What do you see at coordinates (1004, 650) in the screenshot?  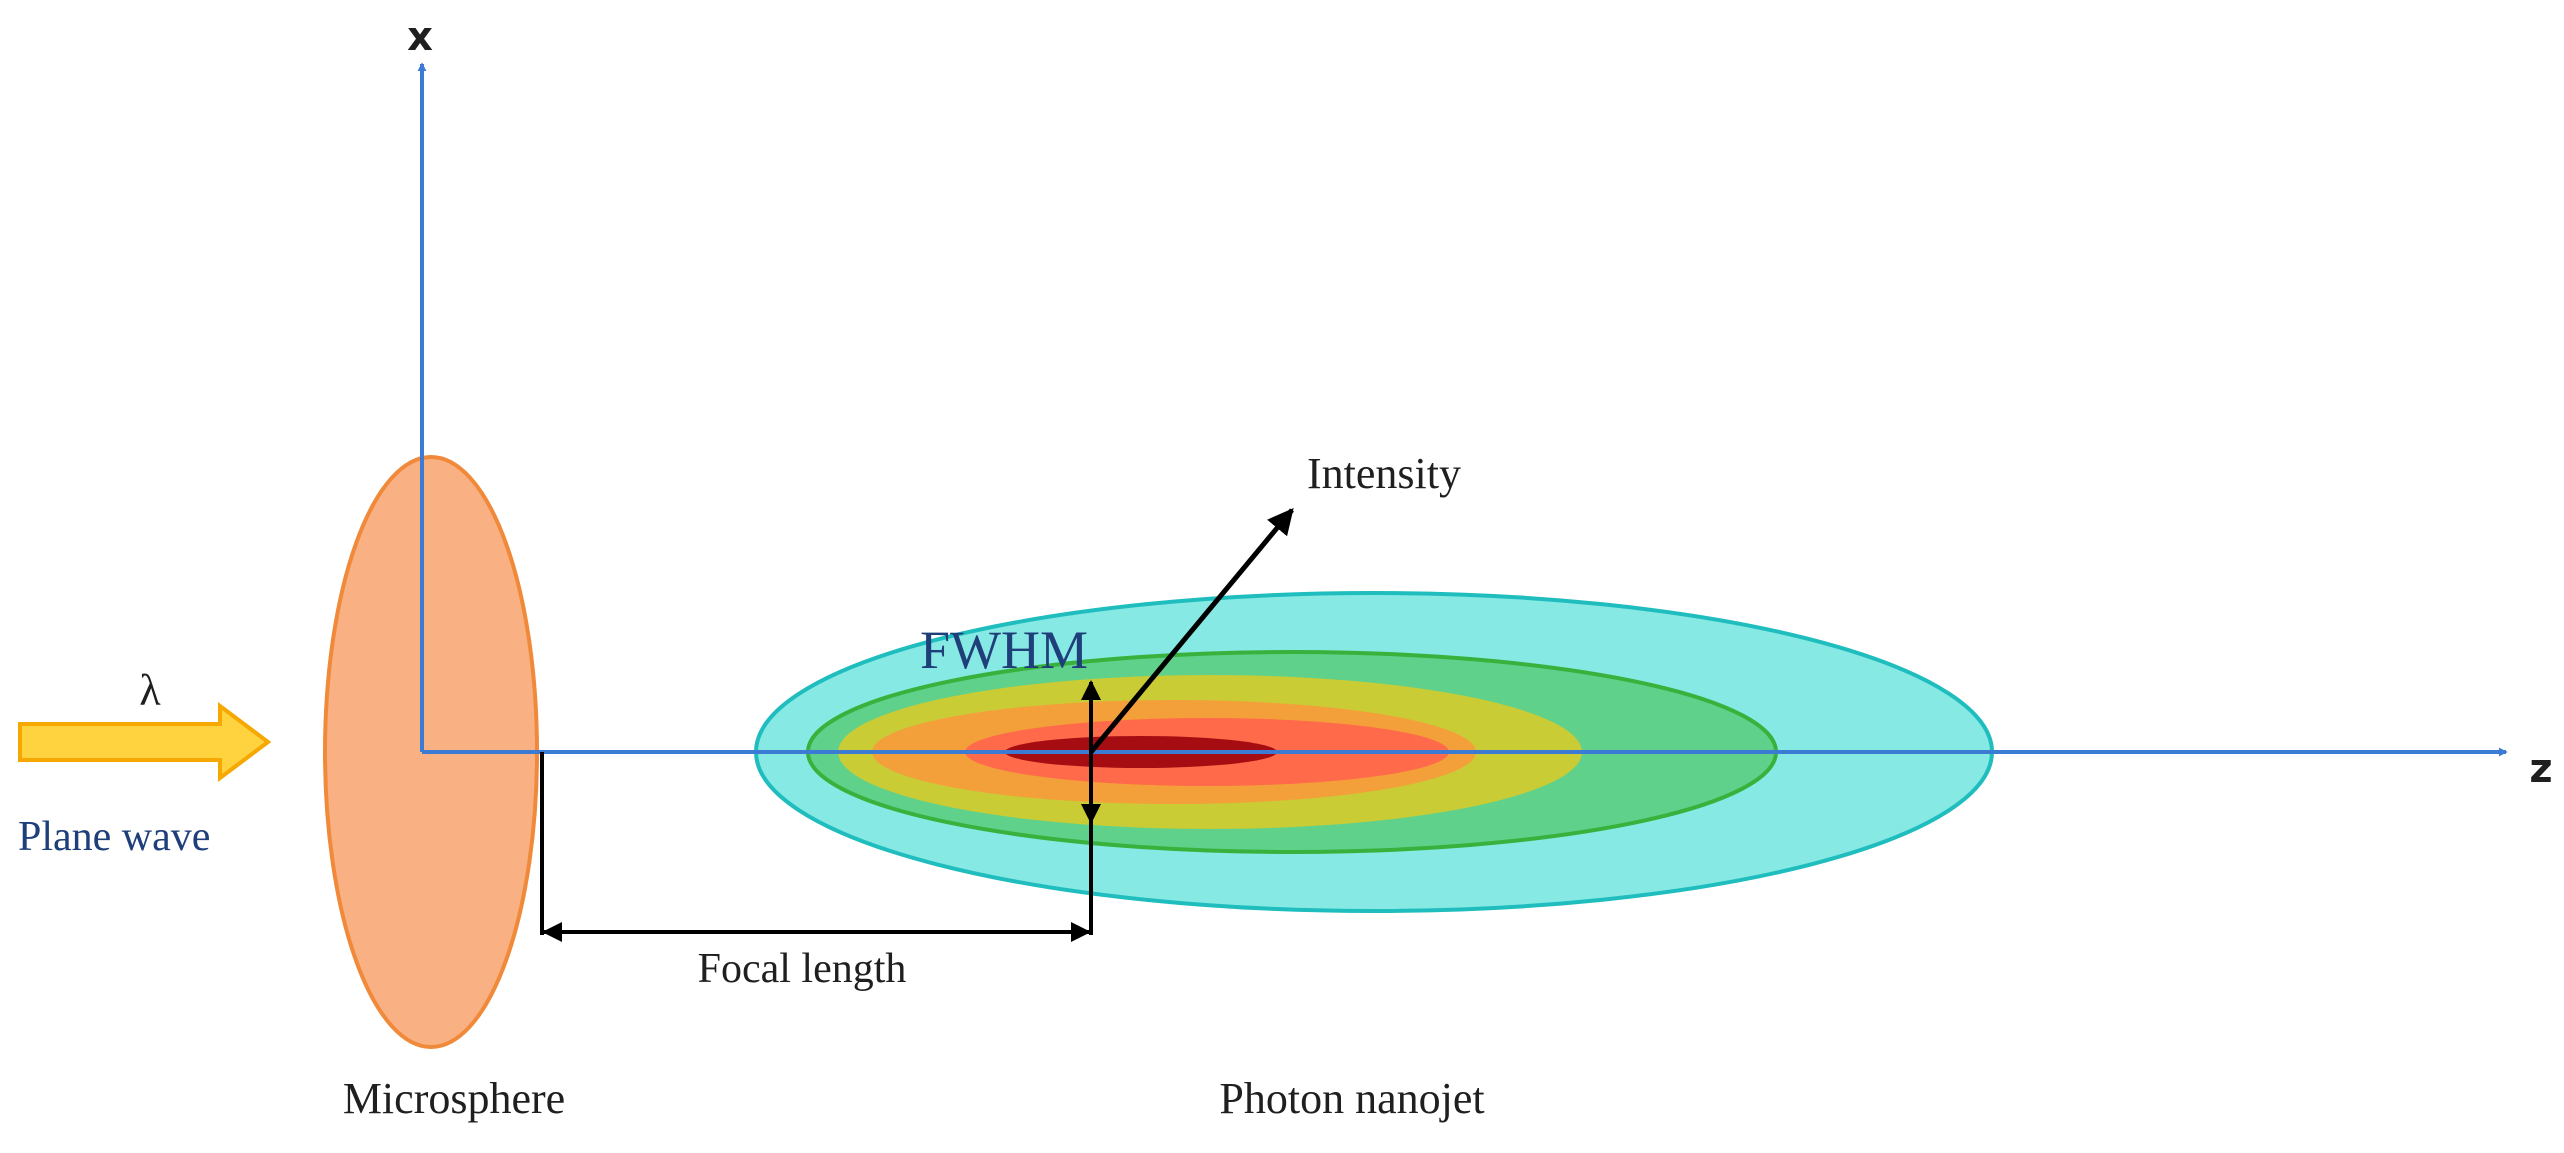 I see `fwhm-label: FWHM` at bounding box center [1004, 650].